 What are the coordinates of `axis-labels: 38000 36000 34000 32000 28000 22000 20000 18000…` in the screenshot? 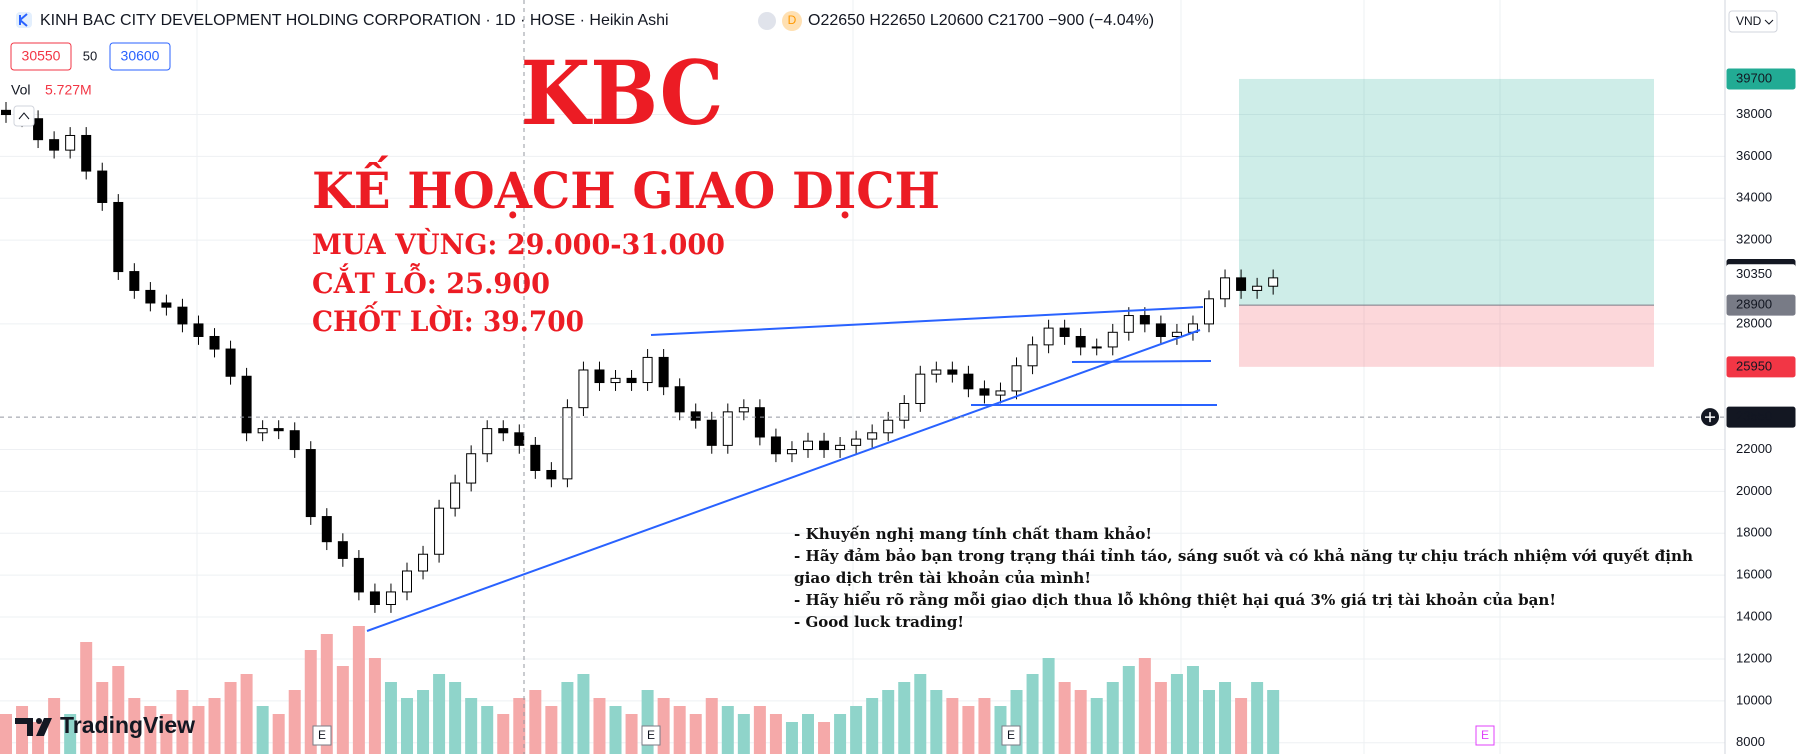 It's located at (1761, 408).